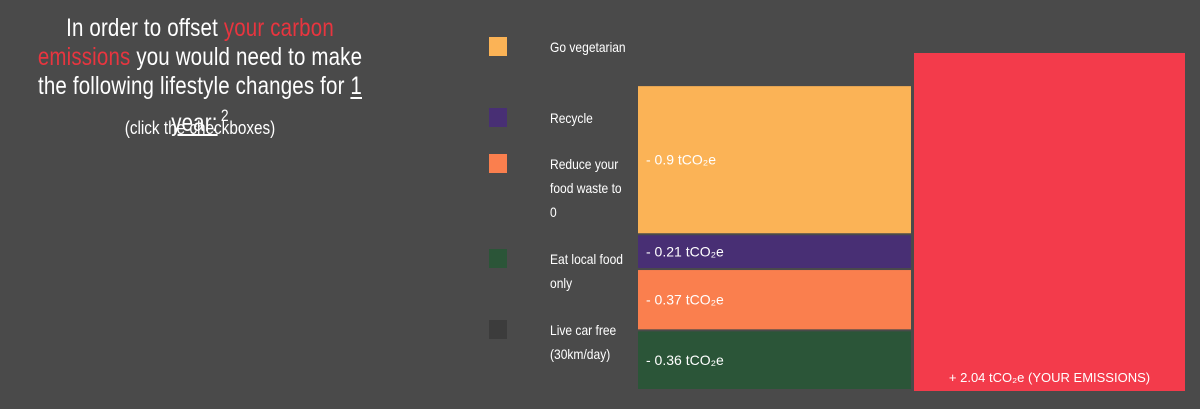 The height and width of the screenshot is (409, 1200). I want to click on title-part1: In order to offset, so click(145, 28).